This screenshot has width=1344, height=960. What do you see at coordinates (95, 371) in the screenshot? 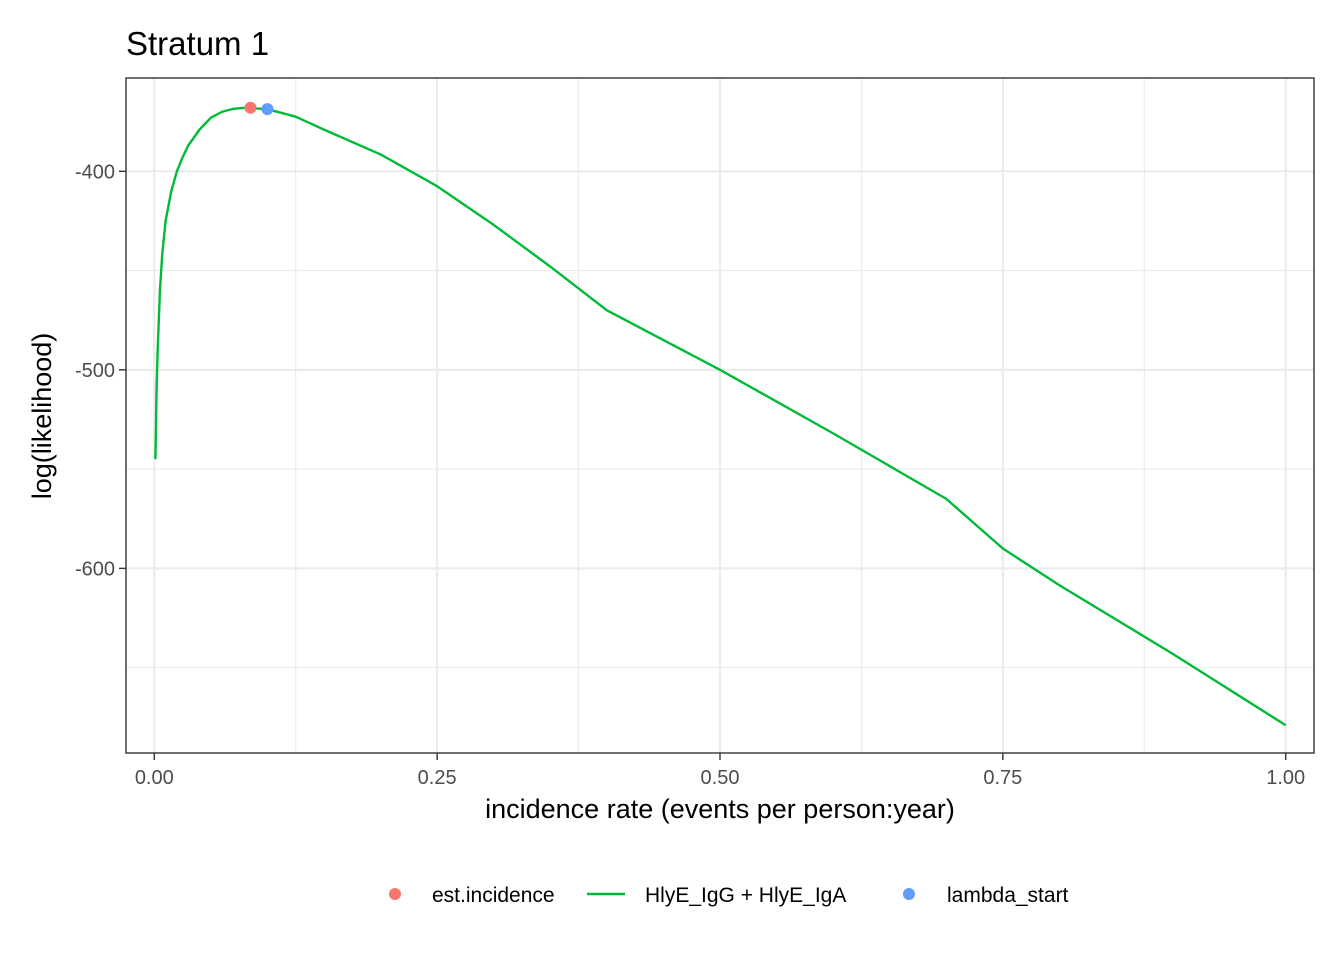
I see `y-tick-label: -500` at bounding box center [95, 371].